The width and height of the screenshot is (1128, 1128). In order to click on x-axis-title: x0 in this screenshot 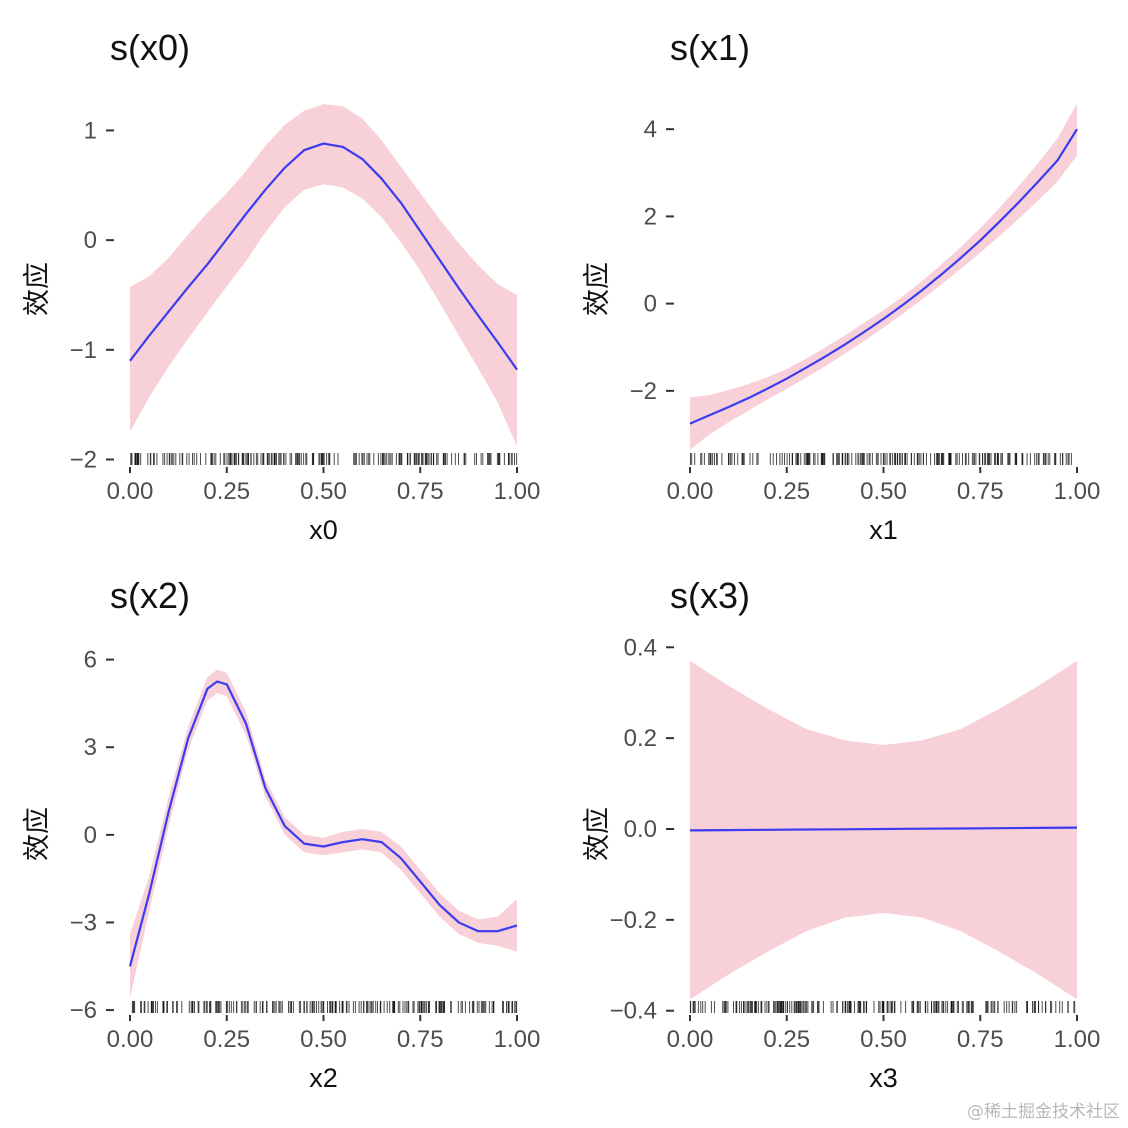, I will do `click(323, 530)`.